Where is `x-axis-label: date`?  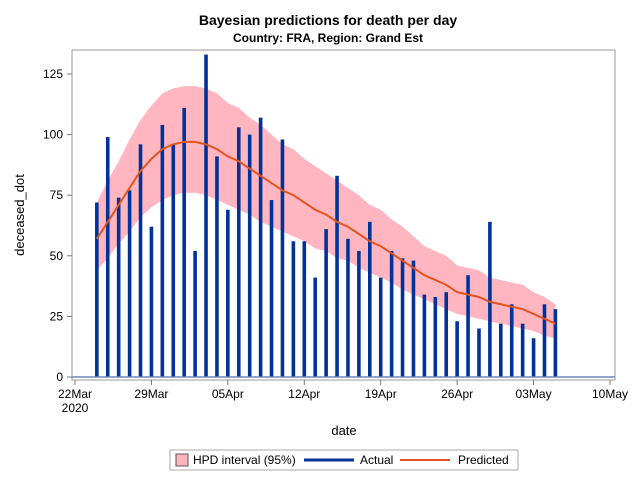 x-axis-label: date is located at coordinates (343, 430).